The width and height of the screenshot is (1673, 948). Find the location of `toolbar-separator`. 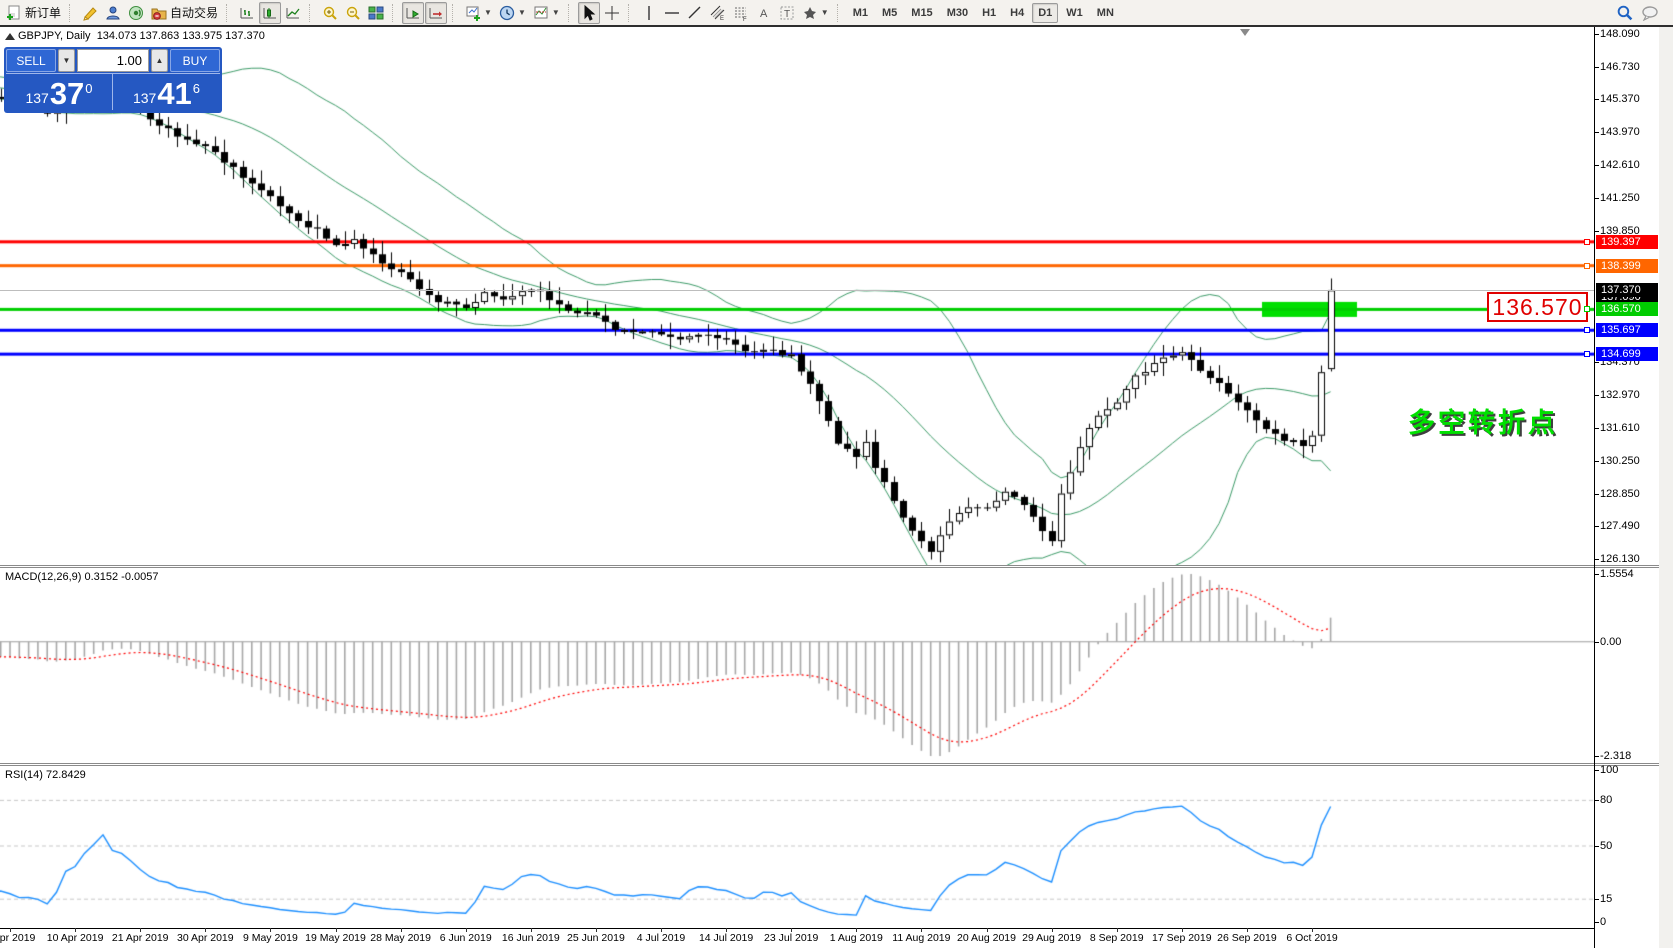

toolbar-separator is located at coordinates (570, 12).